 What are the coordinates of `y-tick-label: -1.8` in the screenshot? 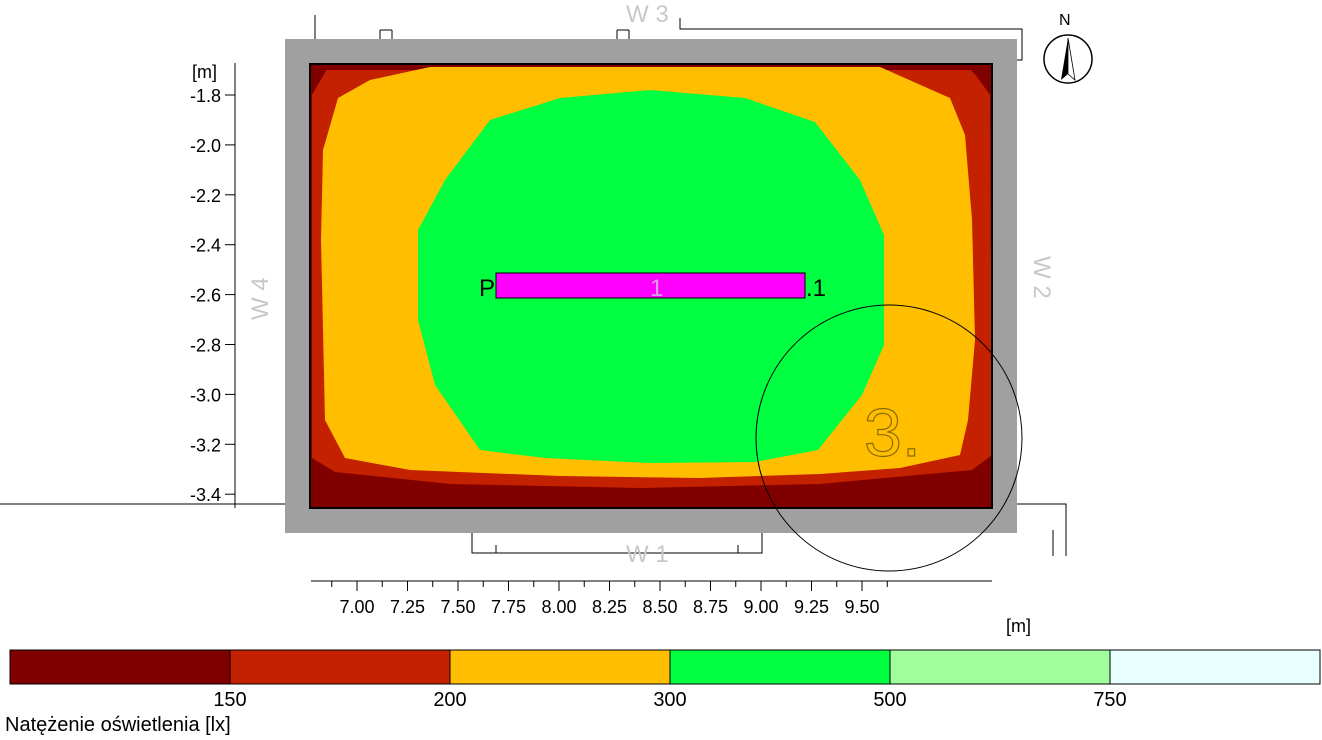 It's located at (205, 96).